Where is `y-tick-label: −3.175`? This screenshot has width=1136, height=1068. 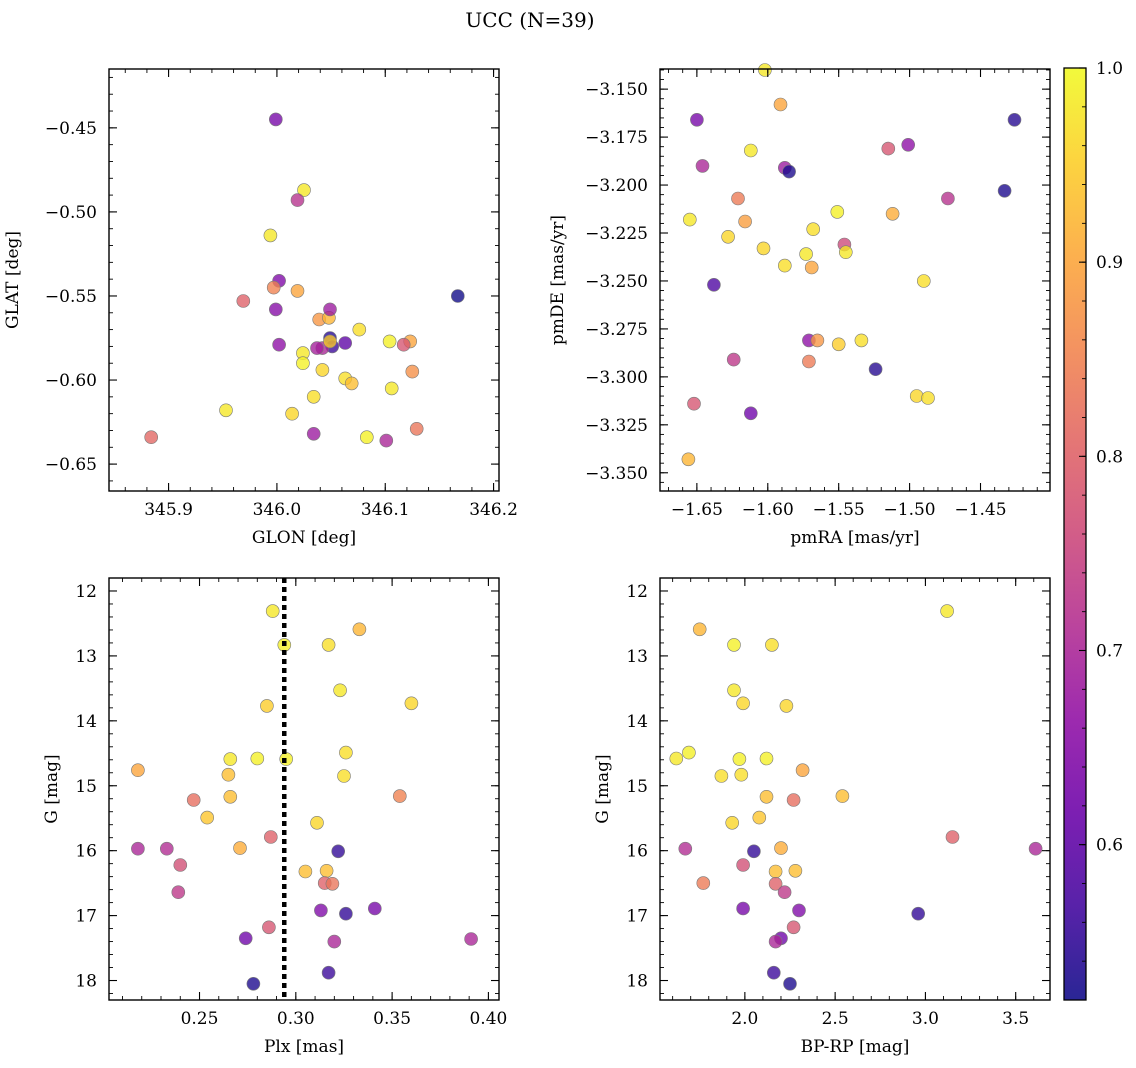 y-tick-label: −3.175 is located at coordinates (616, 138).